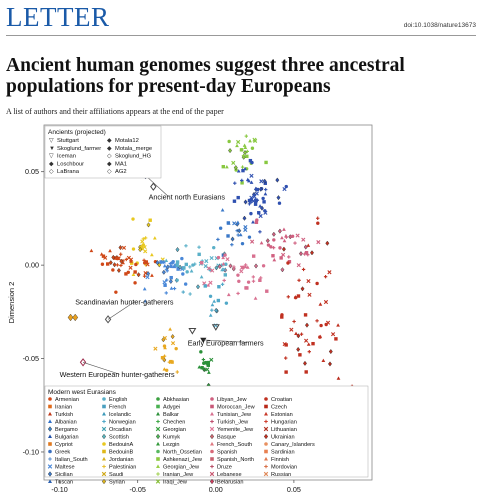 This screenshot has height=500, width=482. Describe the element at coordinates (127, 141) in the screenshot. I see `ancients-legend-entry: Motala12` at that location.